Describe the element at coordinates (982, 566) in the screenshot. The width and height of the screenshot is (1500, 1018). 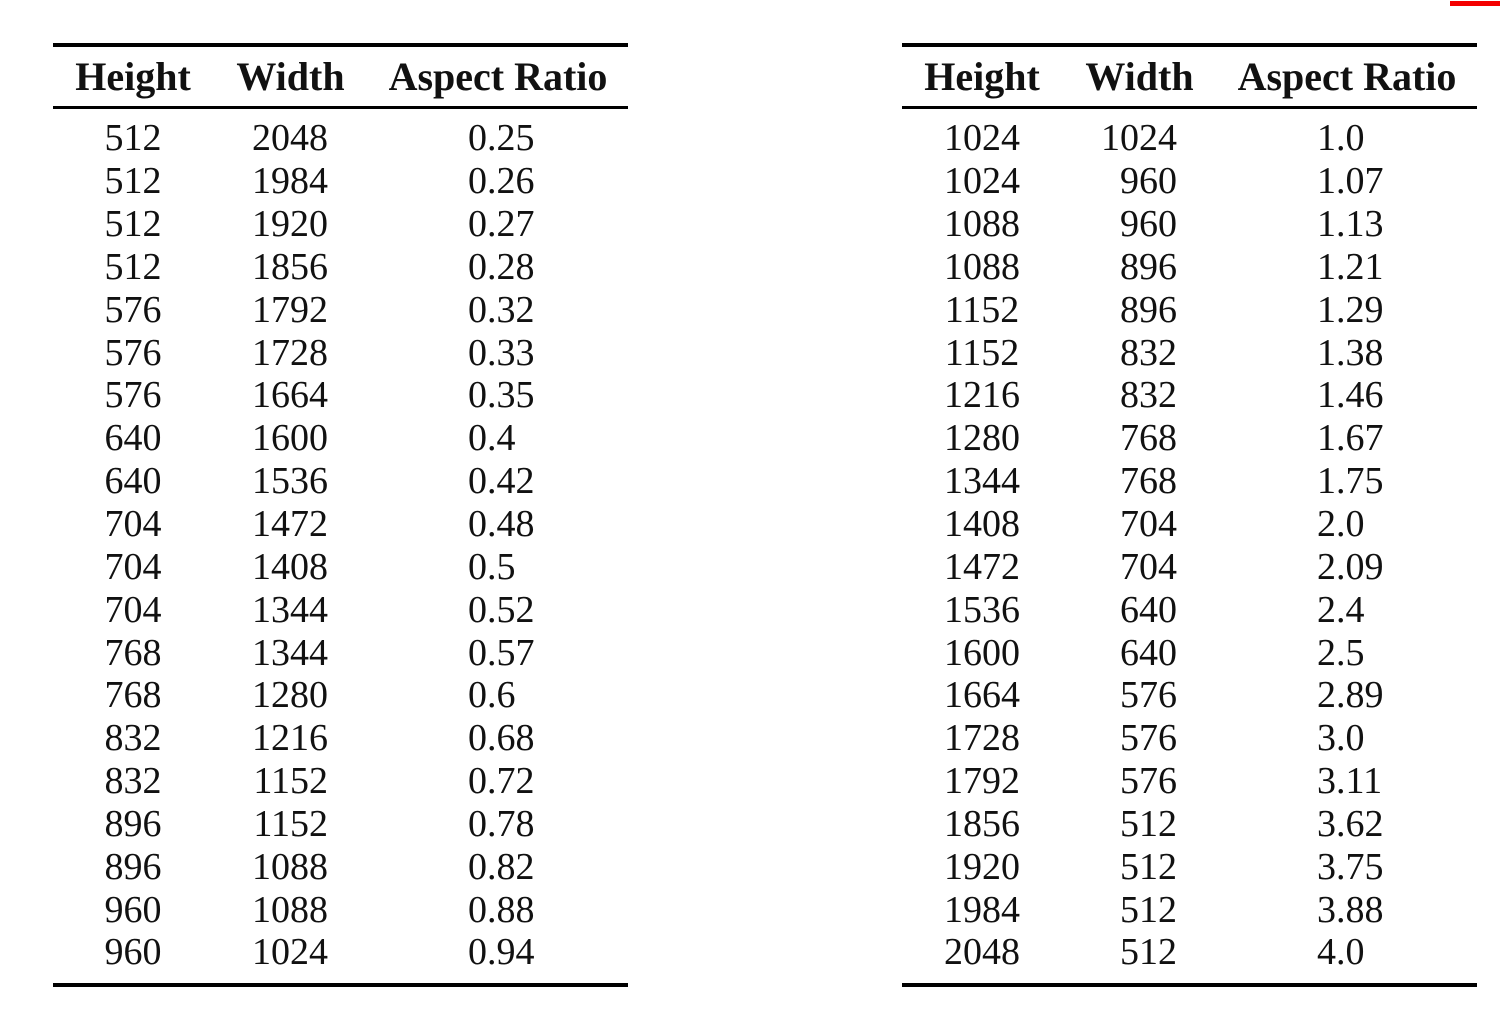
I see `height-cell: 1472` at that location.